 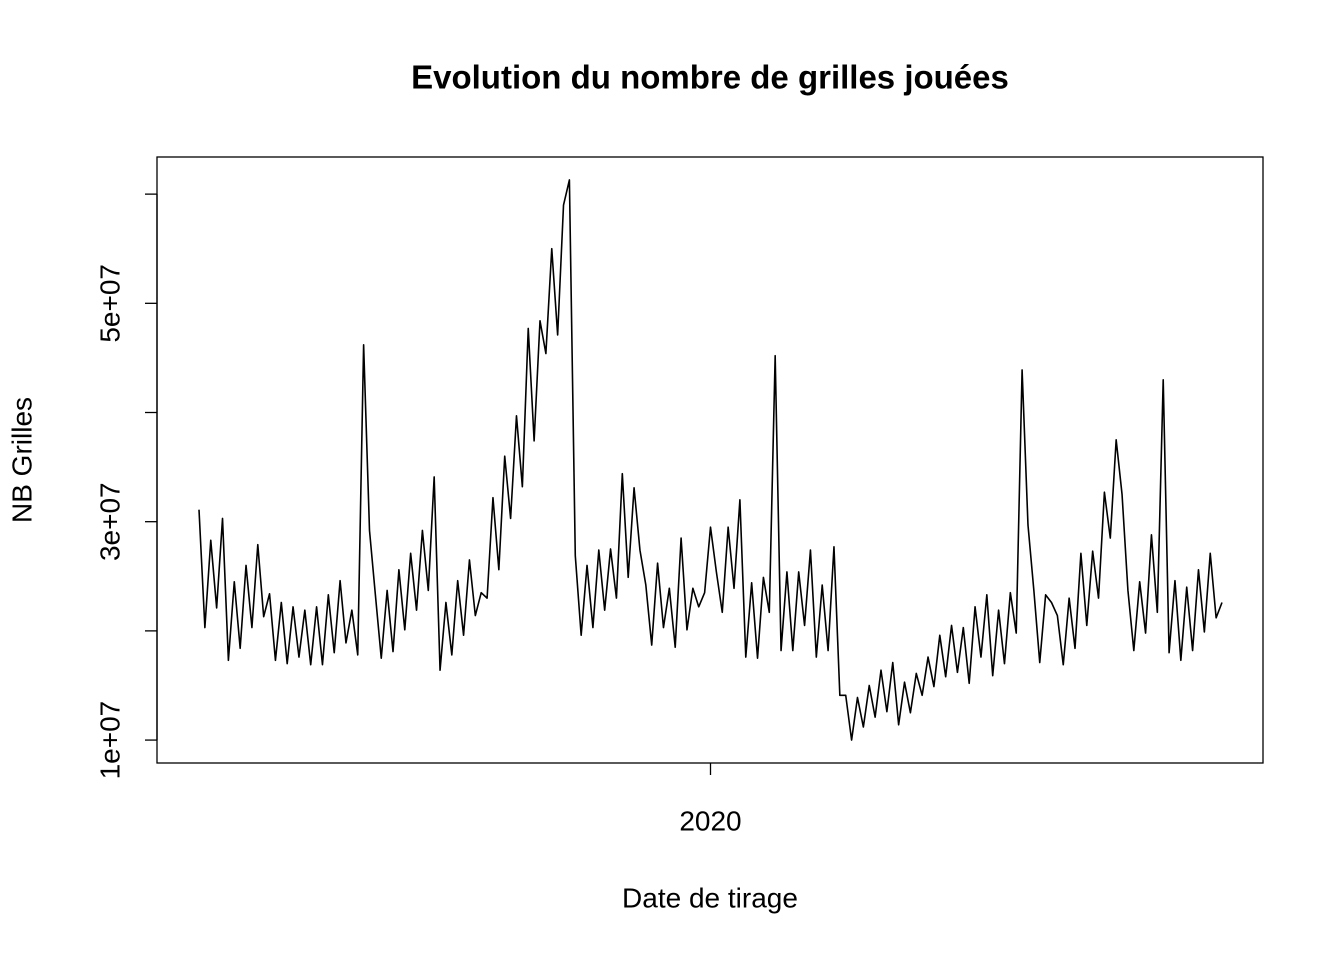 What do you see at coordinates (109, 521) in the screenshot?
I see `y-tick-label: 3e+07` at bounding box center [109, 521].